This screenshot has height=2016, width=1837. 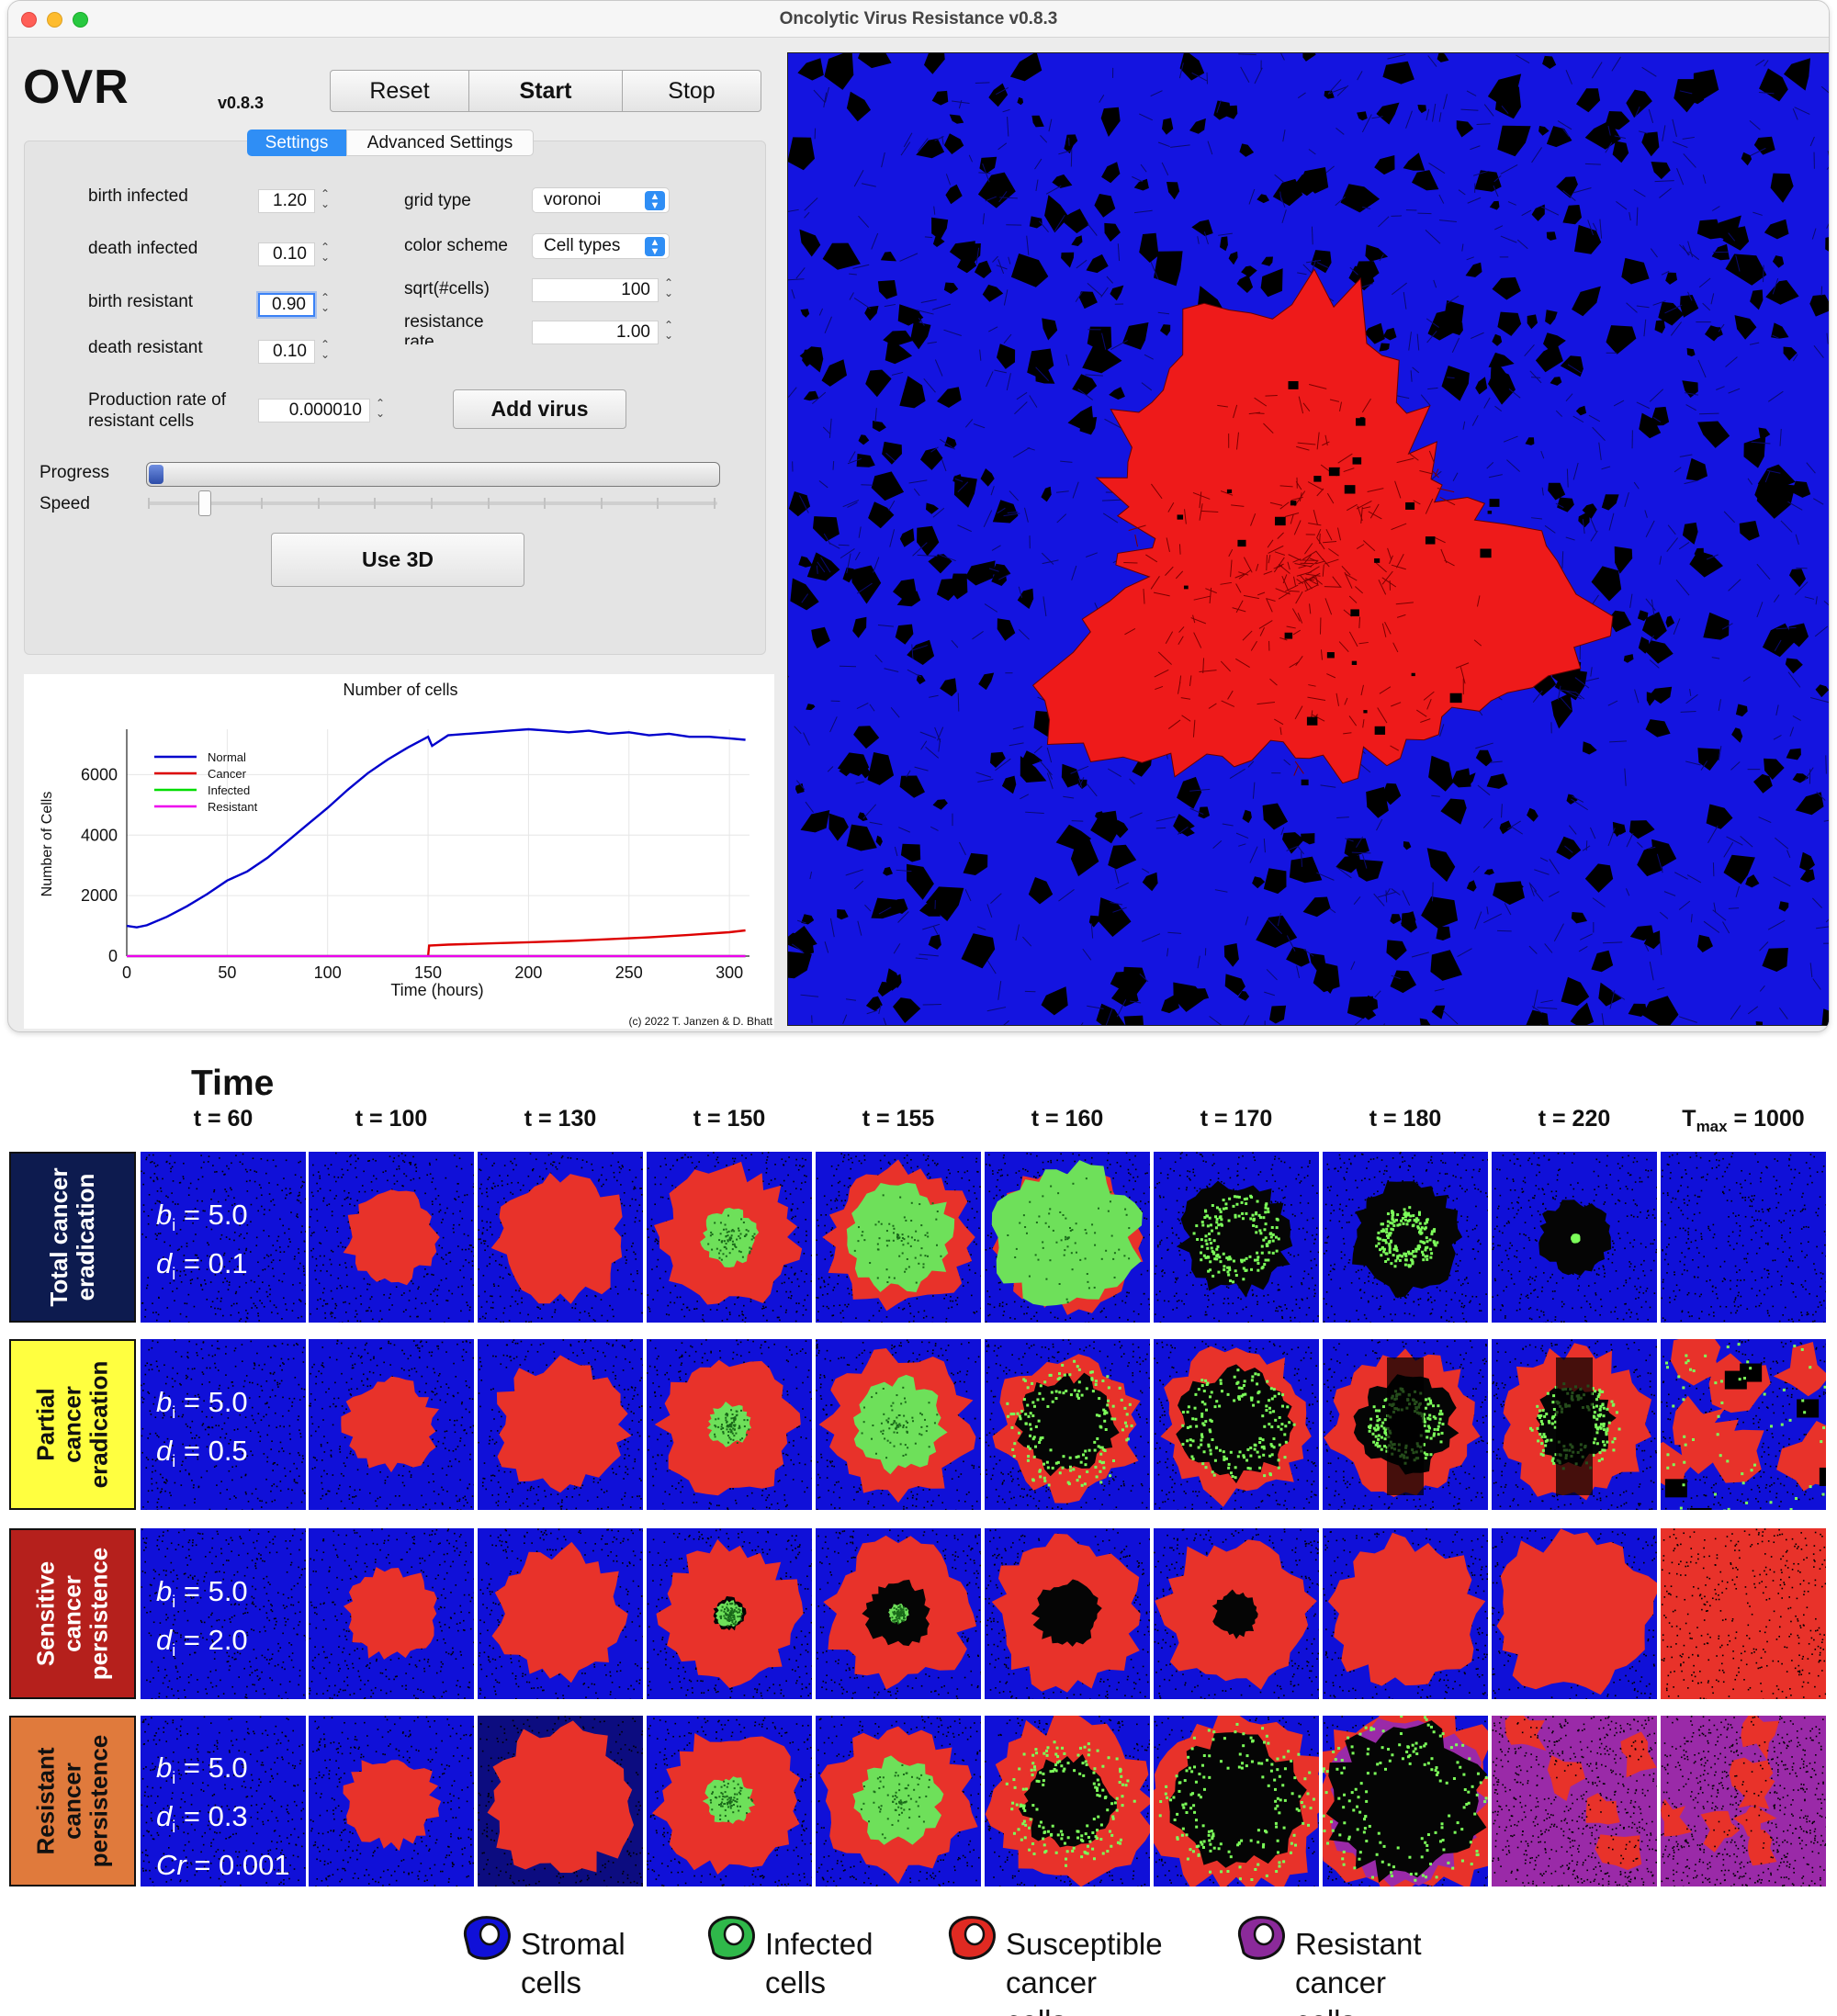 What do you see at coordinates (325, 200) in the screenshot?
I see `birth-infected-stepper: ⌃ ⌄` at bounding box center [325, 200].